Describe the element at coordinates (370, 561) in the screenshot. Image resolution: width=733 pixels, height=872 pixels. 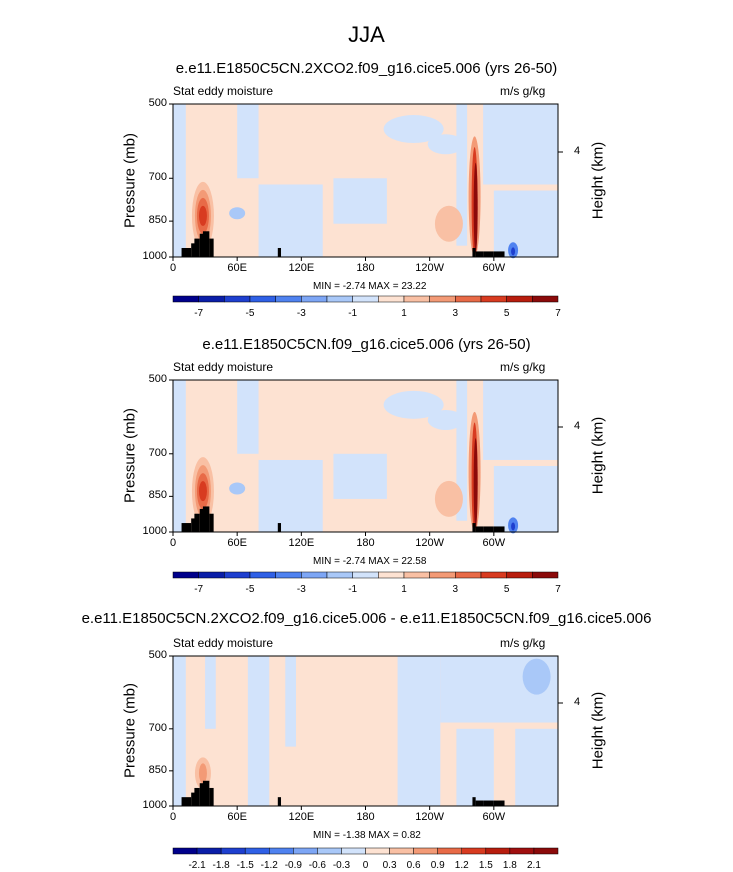
I see `min-max-label: MIN = -2.74 MAX = 22.58` at that location.